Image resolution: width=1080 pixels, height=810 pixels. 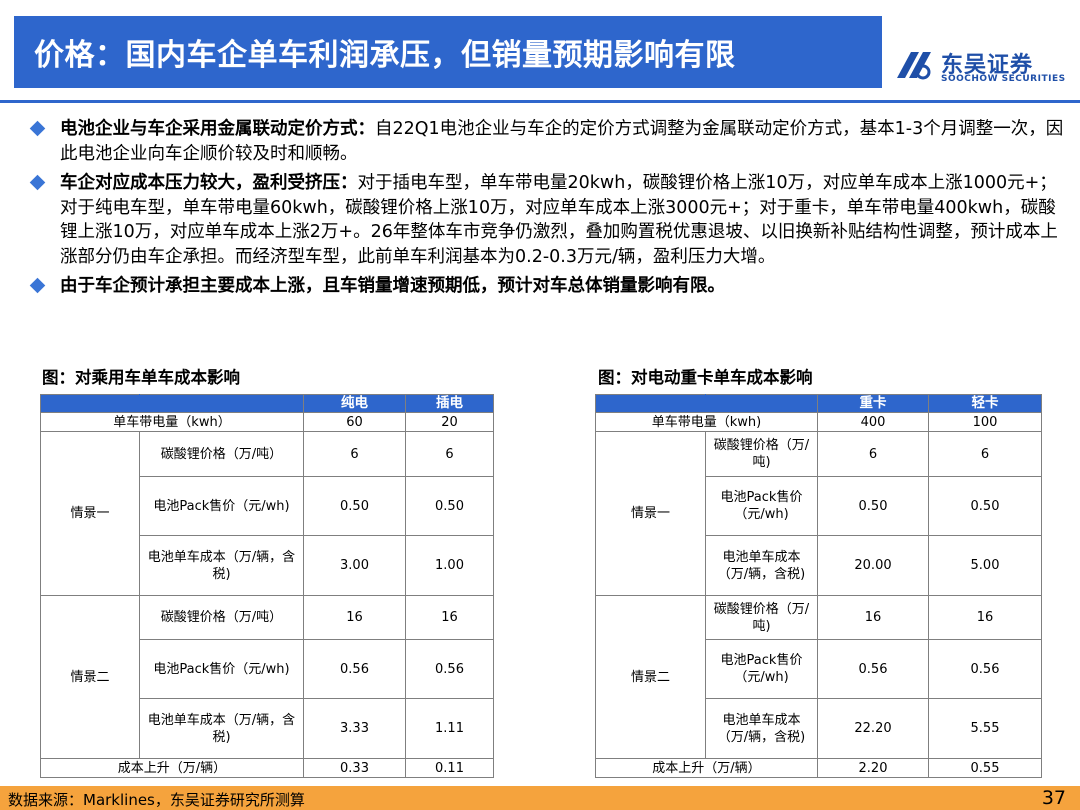 I want to click on cell-value: 3.33, so click(x=354, y=728).